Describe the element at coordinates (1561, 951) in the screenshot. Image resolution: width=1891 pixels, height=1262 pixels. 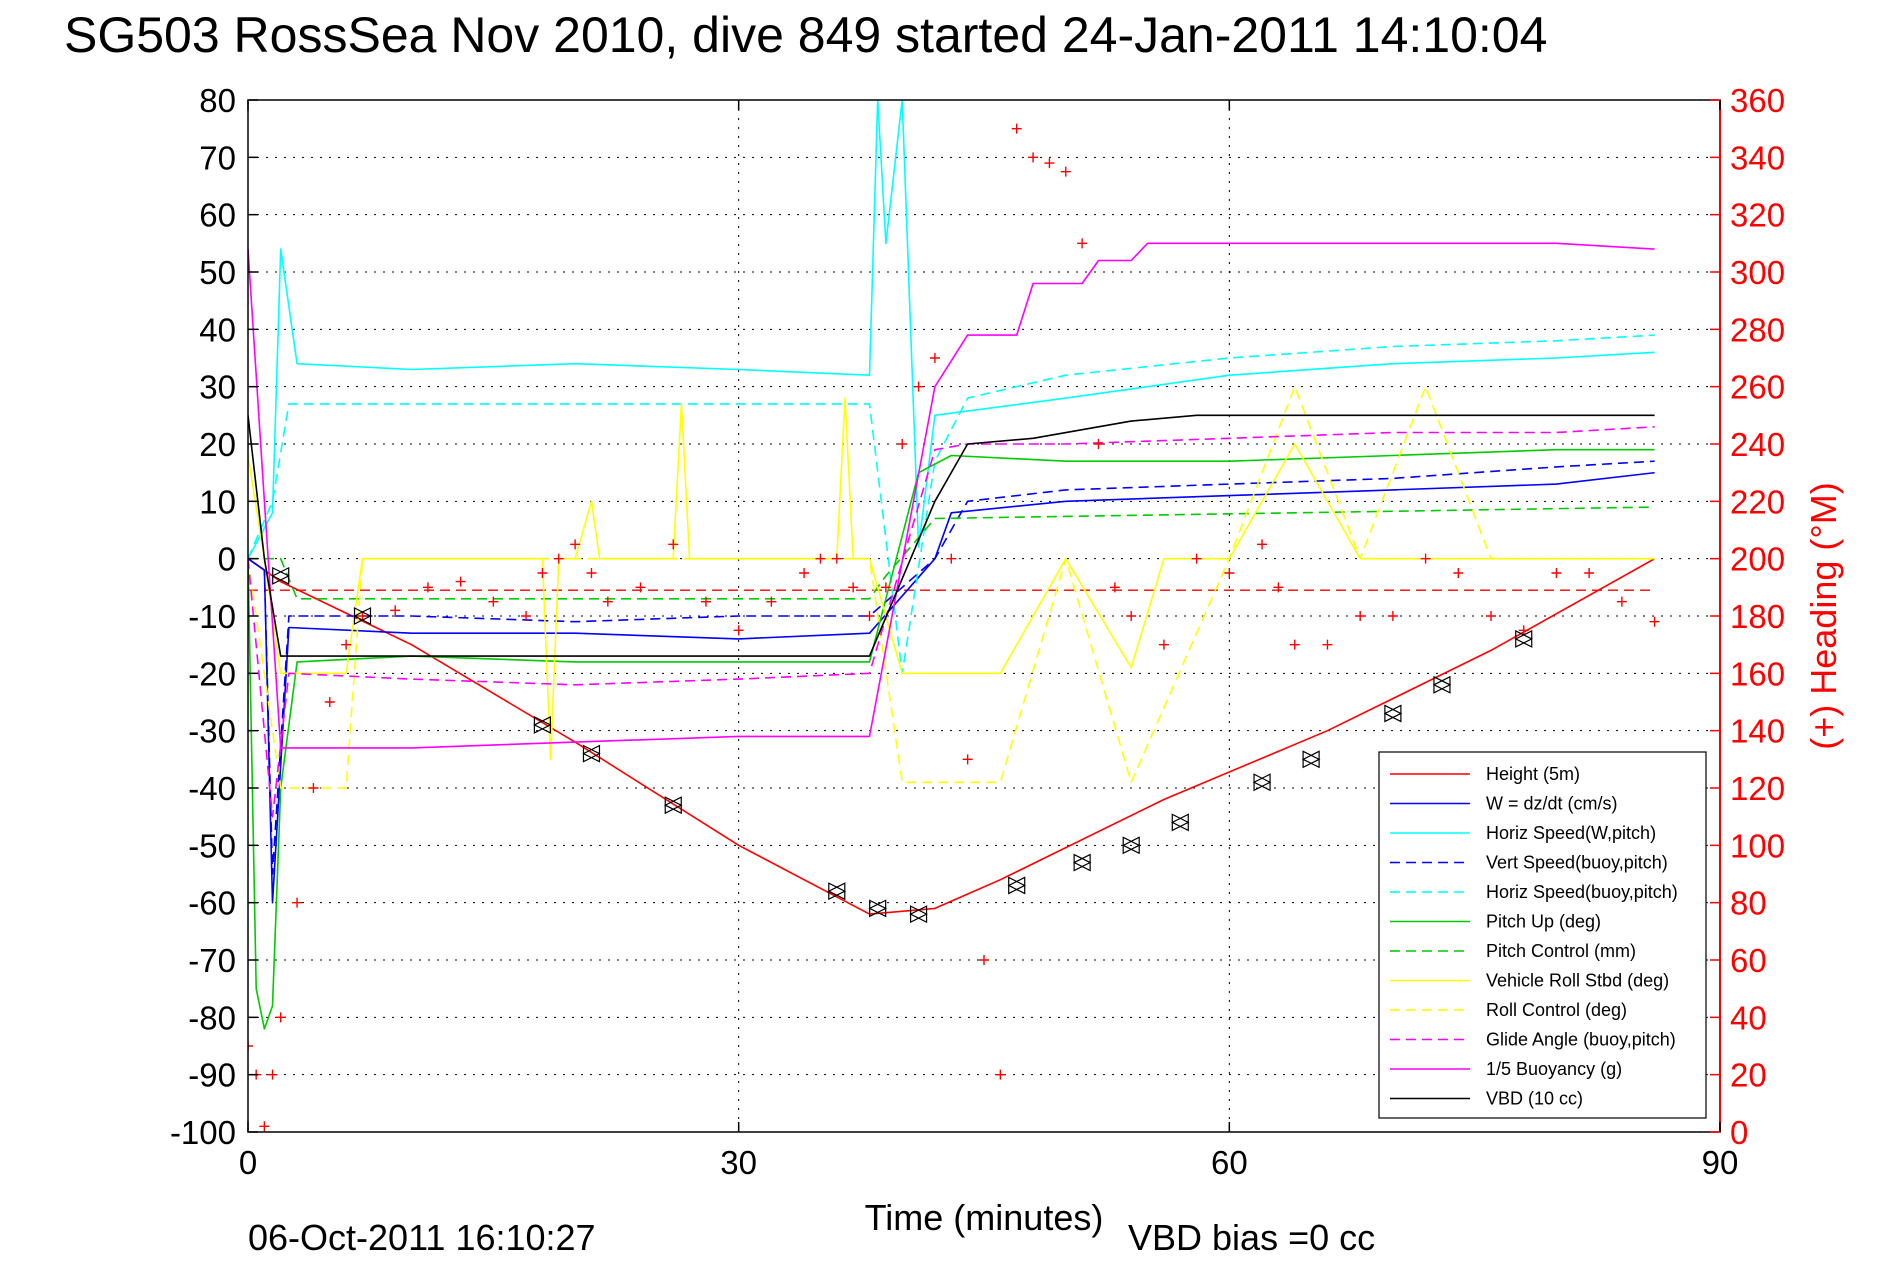
I see `legend-label-6: Pitch Control (mm)` at that location.